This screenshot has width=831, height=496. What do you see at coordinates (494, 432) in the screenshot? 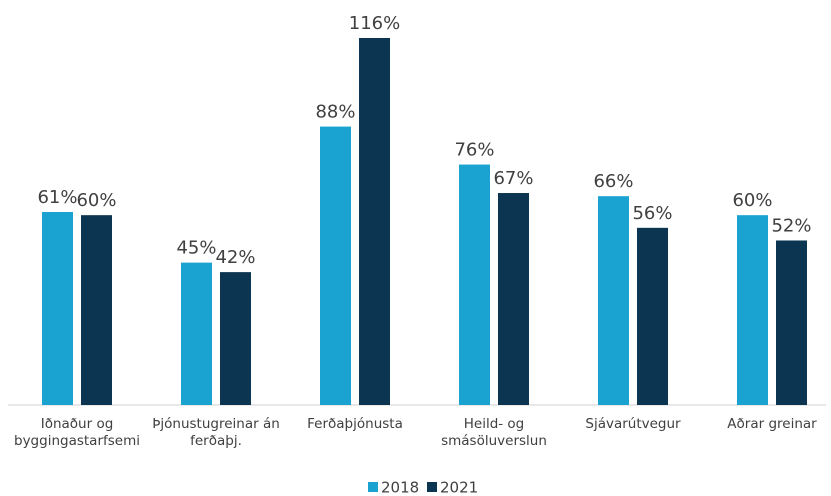
I see `x-tick-label: Heild- og smásöluverslun` at bounding box center [494, 432].